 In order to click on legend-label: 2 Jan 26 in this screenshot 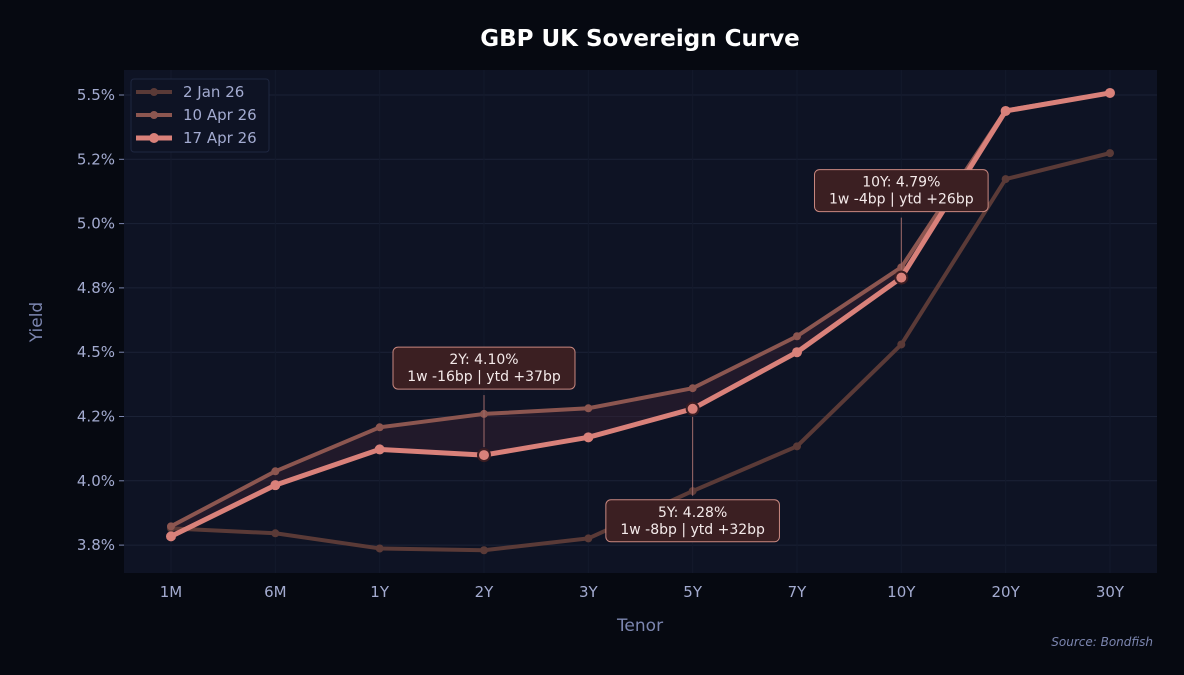, I will do `click(213, 92)`.